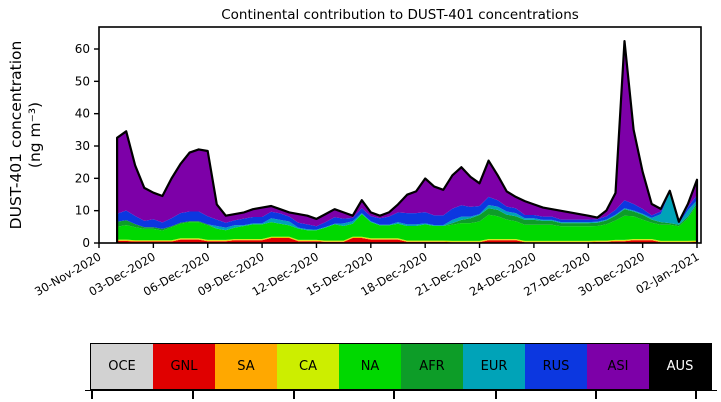 The width and height of the screenshot is (721, 402). I want to click on legend-label: GNL, so click(184, 366).